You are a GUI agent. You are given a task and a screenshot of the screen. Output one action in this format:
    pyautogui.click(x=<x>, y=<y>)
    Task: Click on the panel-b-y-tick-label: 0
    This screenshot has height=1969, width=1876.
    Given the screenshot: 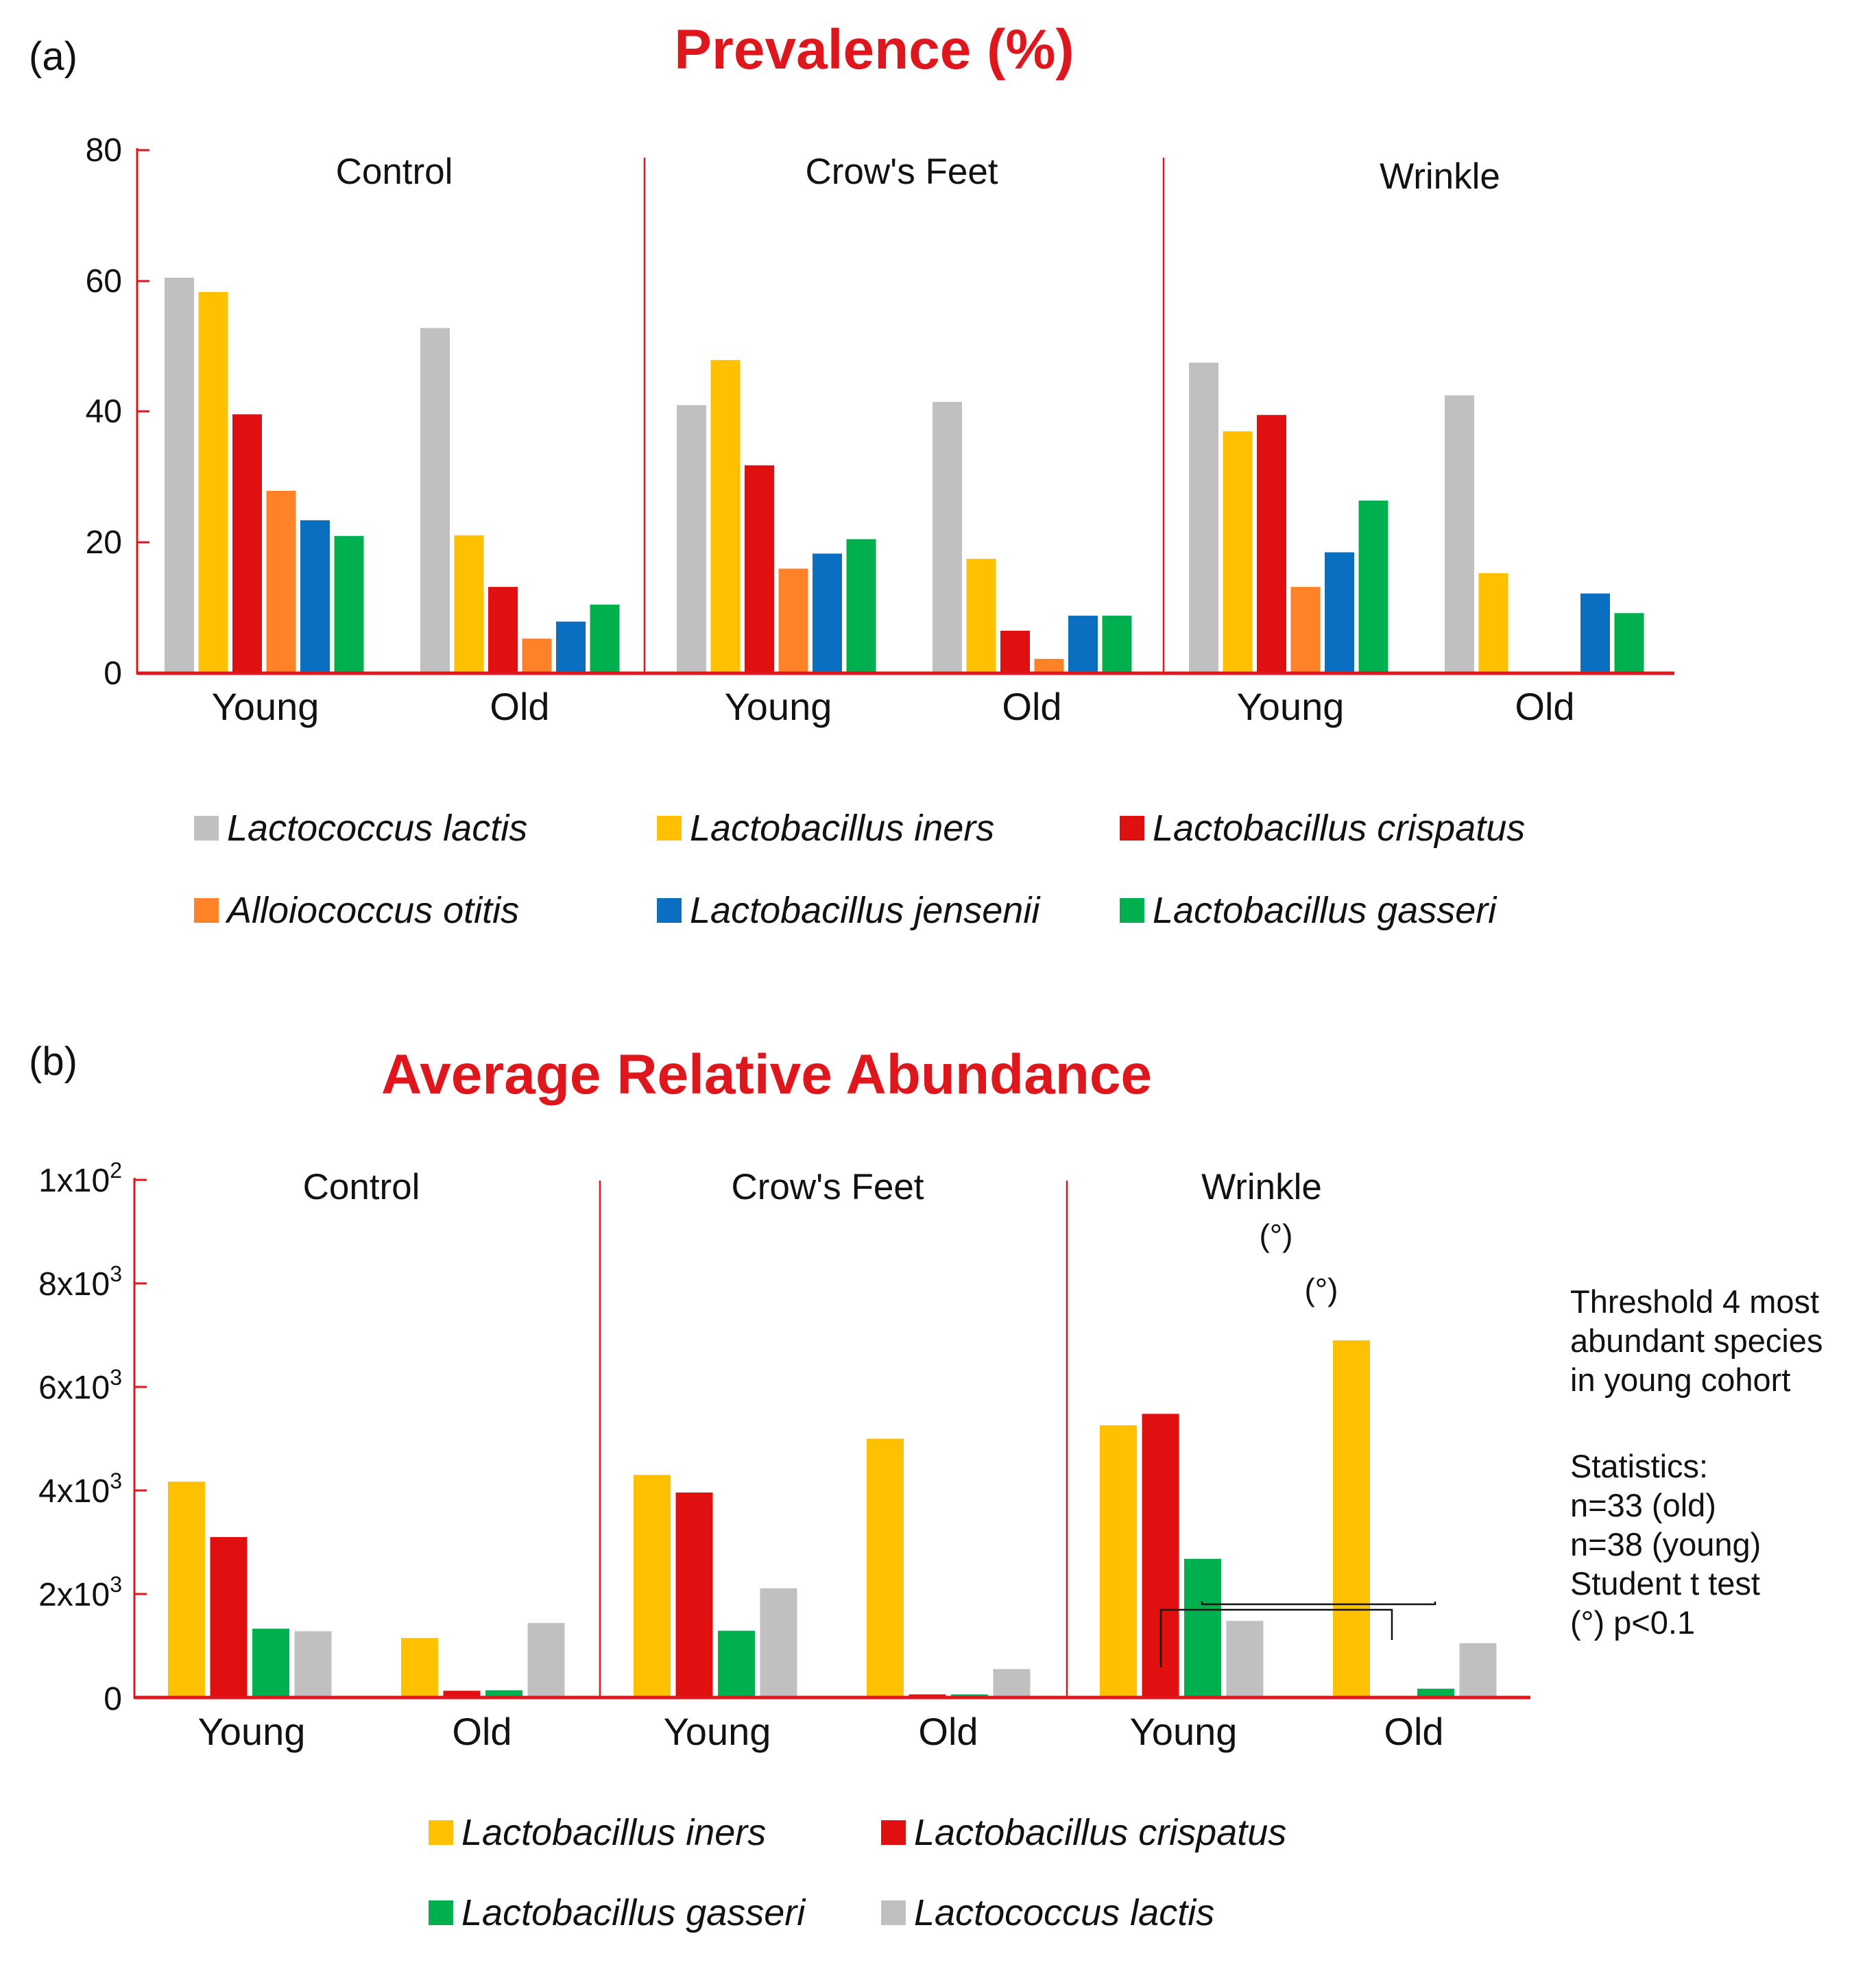 What is the action you would take?
    pyautogui.click(x=113, y=1699)
    